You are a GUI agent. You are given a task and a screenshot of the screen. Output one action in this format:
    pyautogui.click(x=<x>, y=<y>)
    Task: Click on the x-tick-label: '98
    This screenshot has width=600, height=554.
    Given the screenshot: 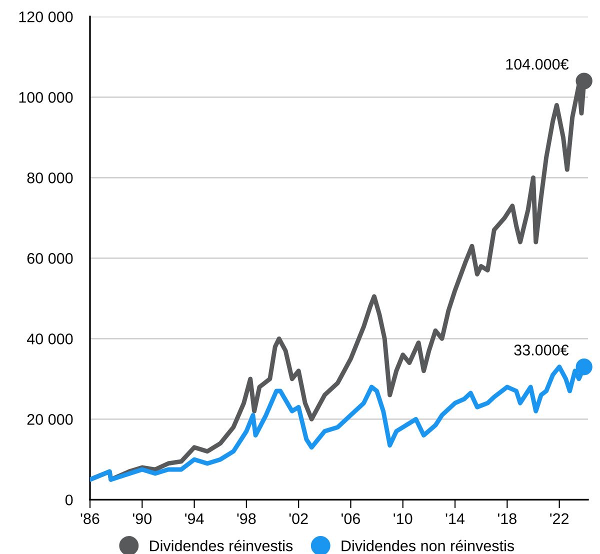 What is the action you would take?
    pyautogui.click(x=246, y=518)
    